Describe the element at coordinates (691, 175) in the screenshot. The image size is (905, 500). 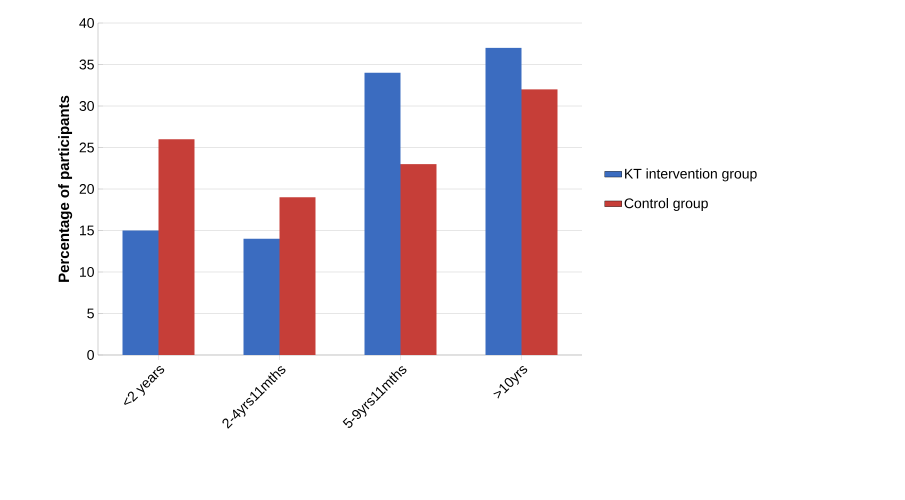
I see `legend-label: KT intervention group` at that location.